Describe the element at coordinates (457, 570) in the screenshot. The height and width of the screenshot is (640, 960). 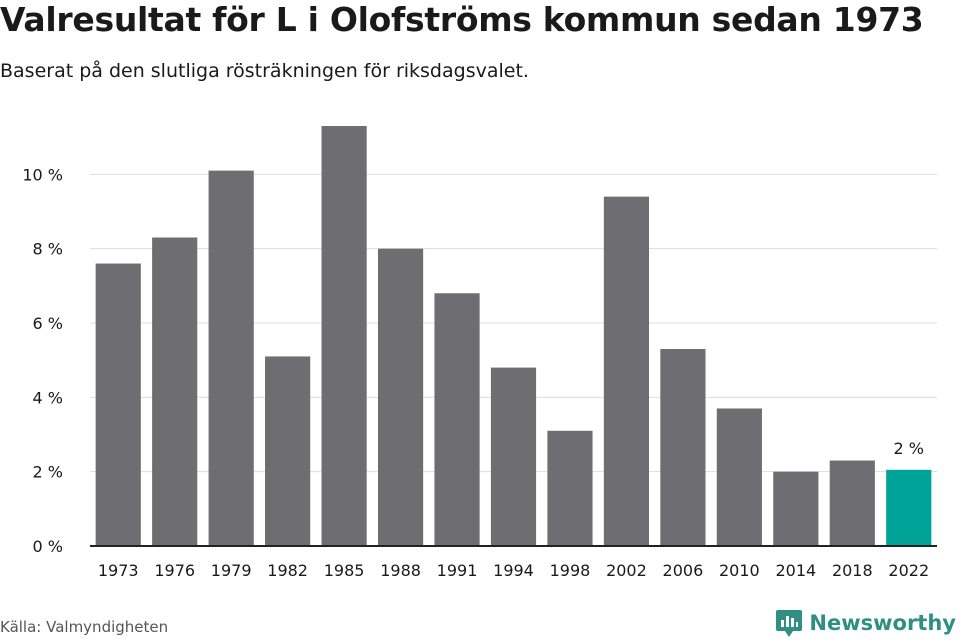
I see `x-tick-label: 1991` at that location.